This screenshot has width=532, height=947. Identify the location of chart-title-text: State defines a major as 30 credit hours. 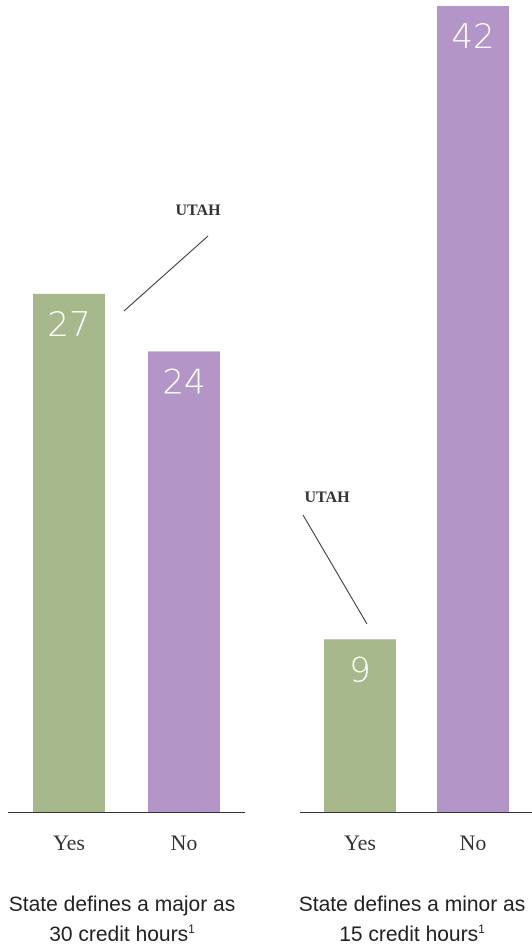
(122, 919).